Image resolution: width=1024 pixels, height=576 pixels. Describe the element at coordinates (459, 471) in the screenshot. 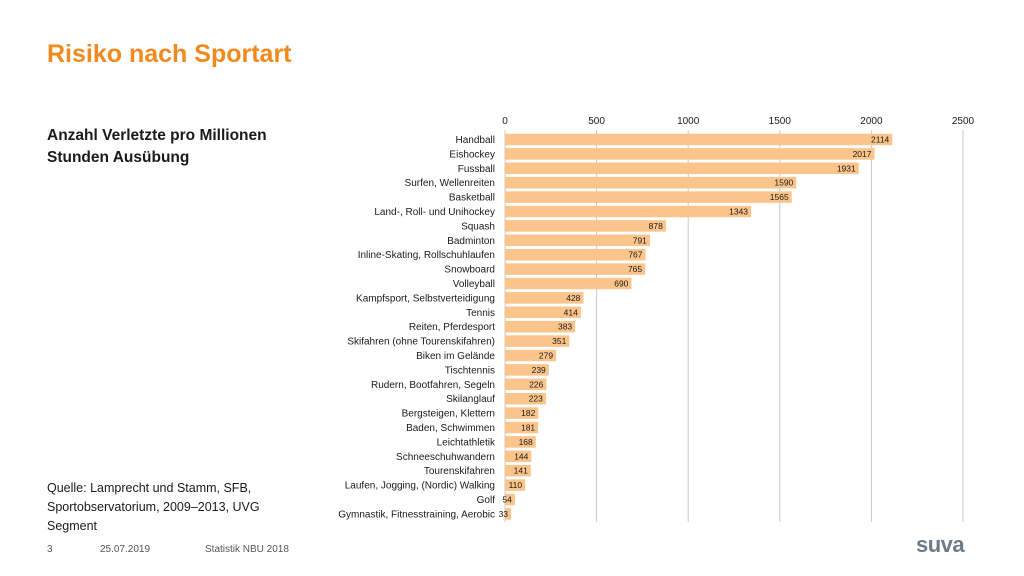

I see `category-label: Tourenskifahren` at that location.